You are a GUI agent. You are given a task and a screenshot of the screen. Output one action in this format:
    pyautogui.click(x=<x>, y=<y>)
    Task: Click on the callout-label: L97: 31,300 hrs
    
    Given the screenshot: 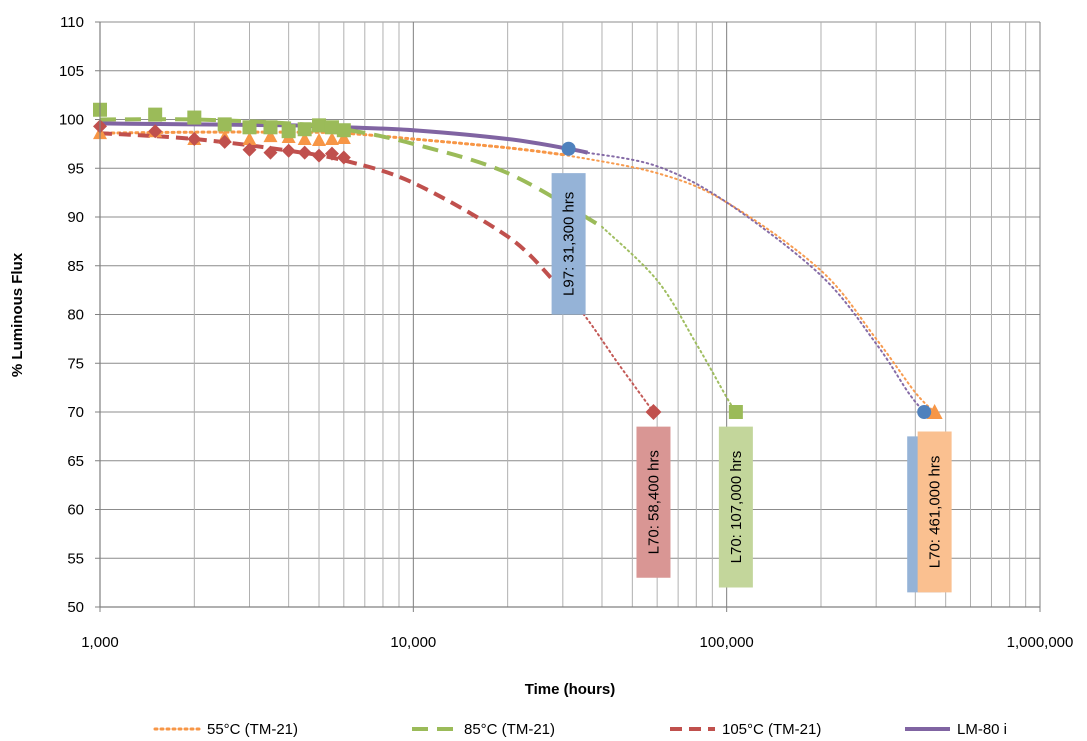 What is the action you would take?
    pyautogui.click(x=569, y=244)
    